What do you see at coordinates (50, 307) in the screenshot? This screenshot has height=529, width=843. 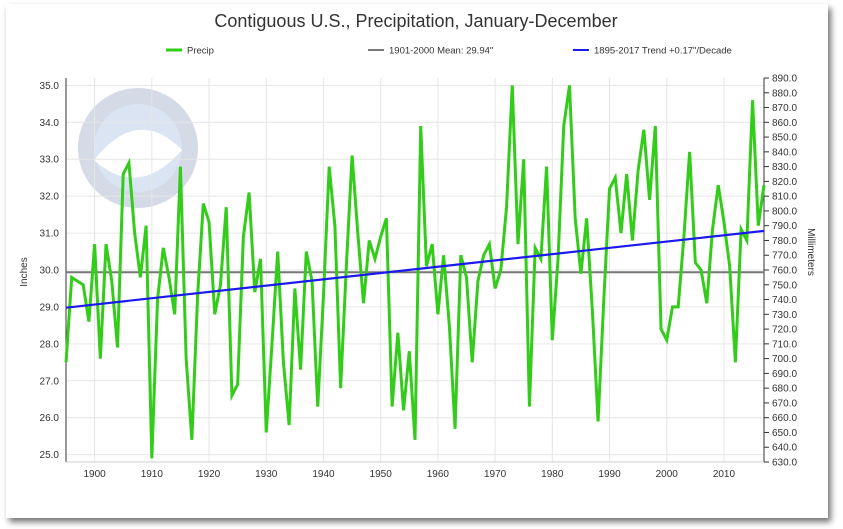 I see `y-tick-label-left: 29.0` at bounding box center [50, 307].